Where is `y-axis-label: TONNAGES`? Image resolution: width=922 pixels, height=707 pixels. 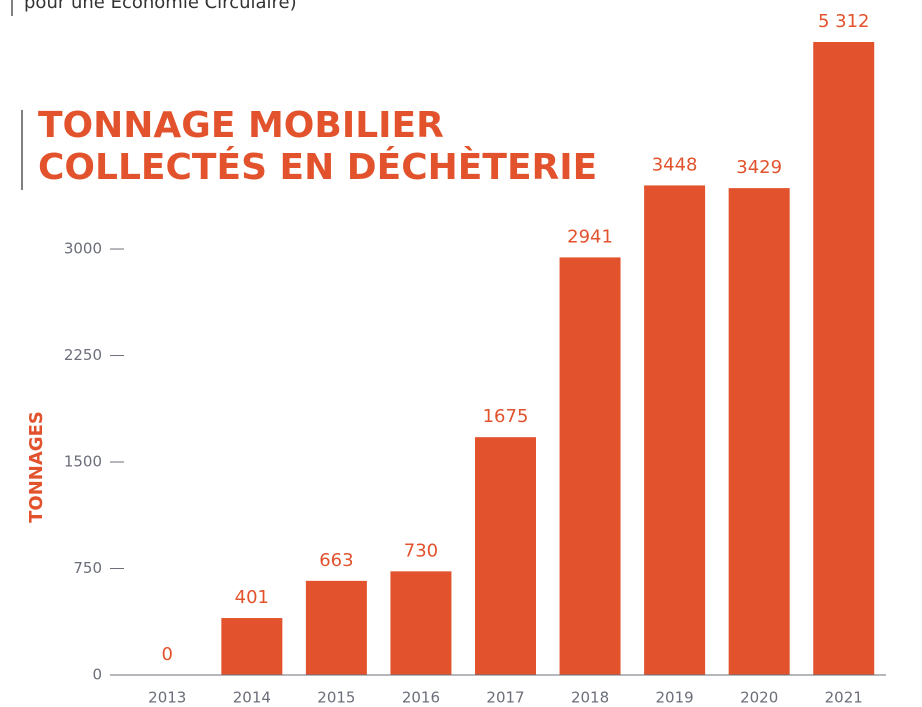
y-axis-label: TONNAGES is located at coordinates (36, 467).